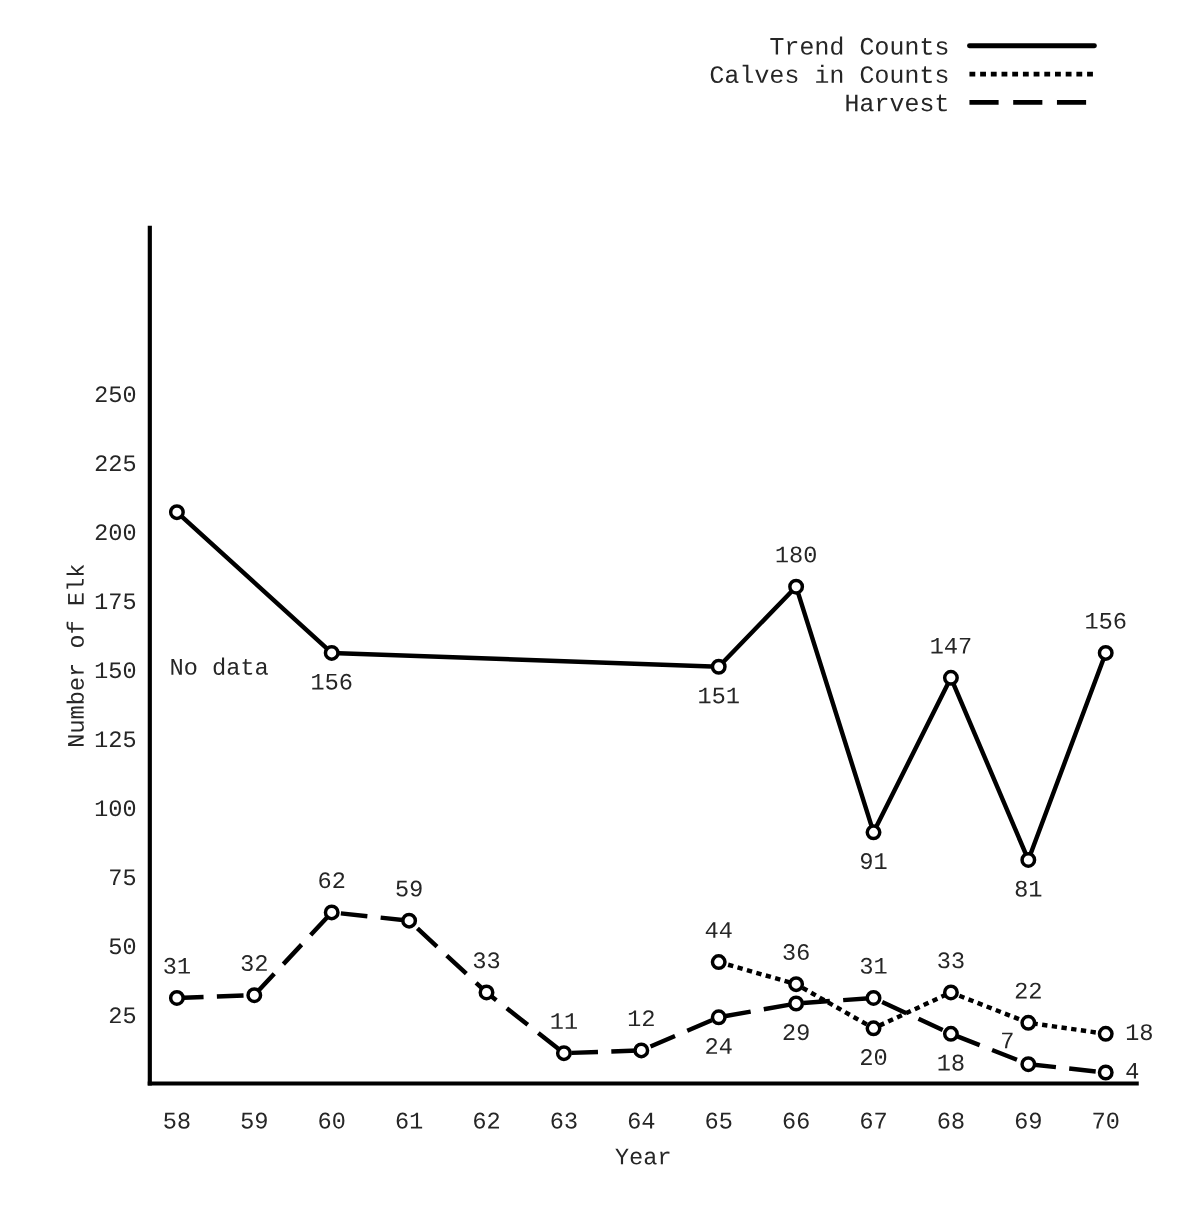  Describe the element at coordinates (115, 808) in the screenshot. I see `y-tick-label: 100` at that location.